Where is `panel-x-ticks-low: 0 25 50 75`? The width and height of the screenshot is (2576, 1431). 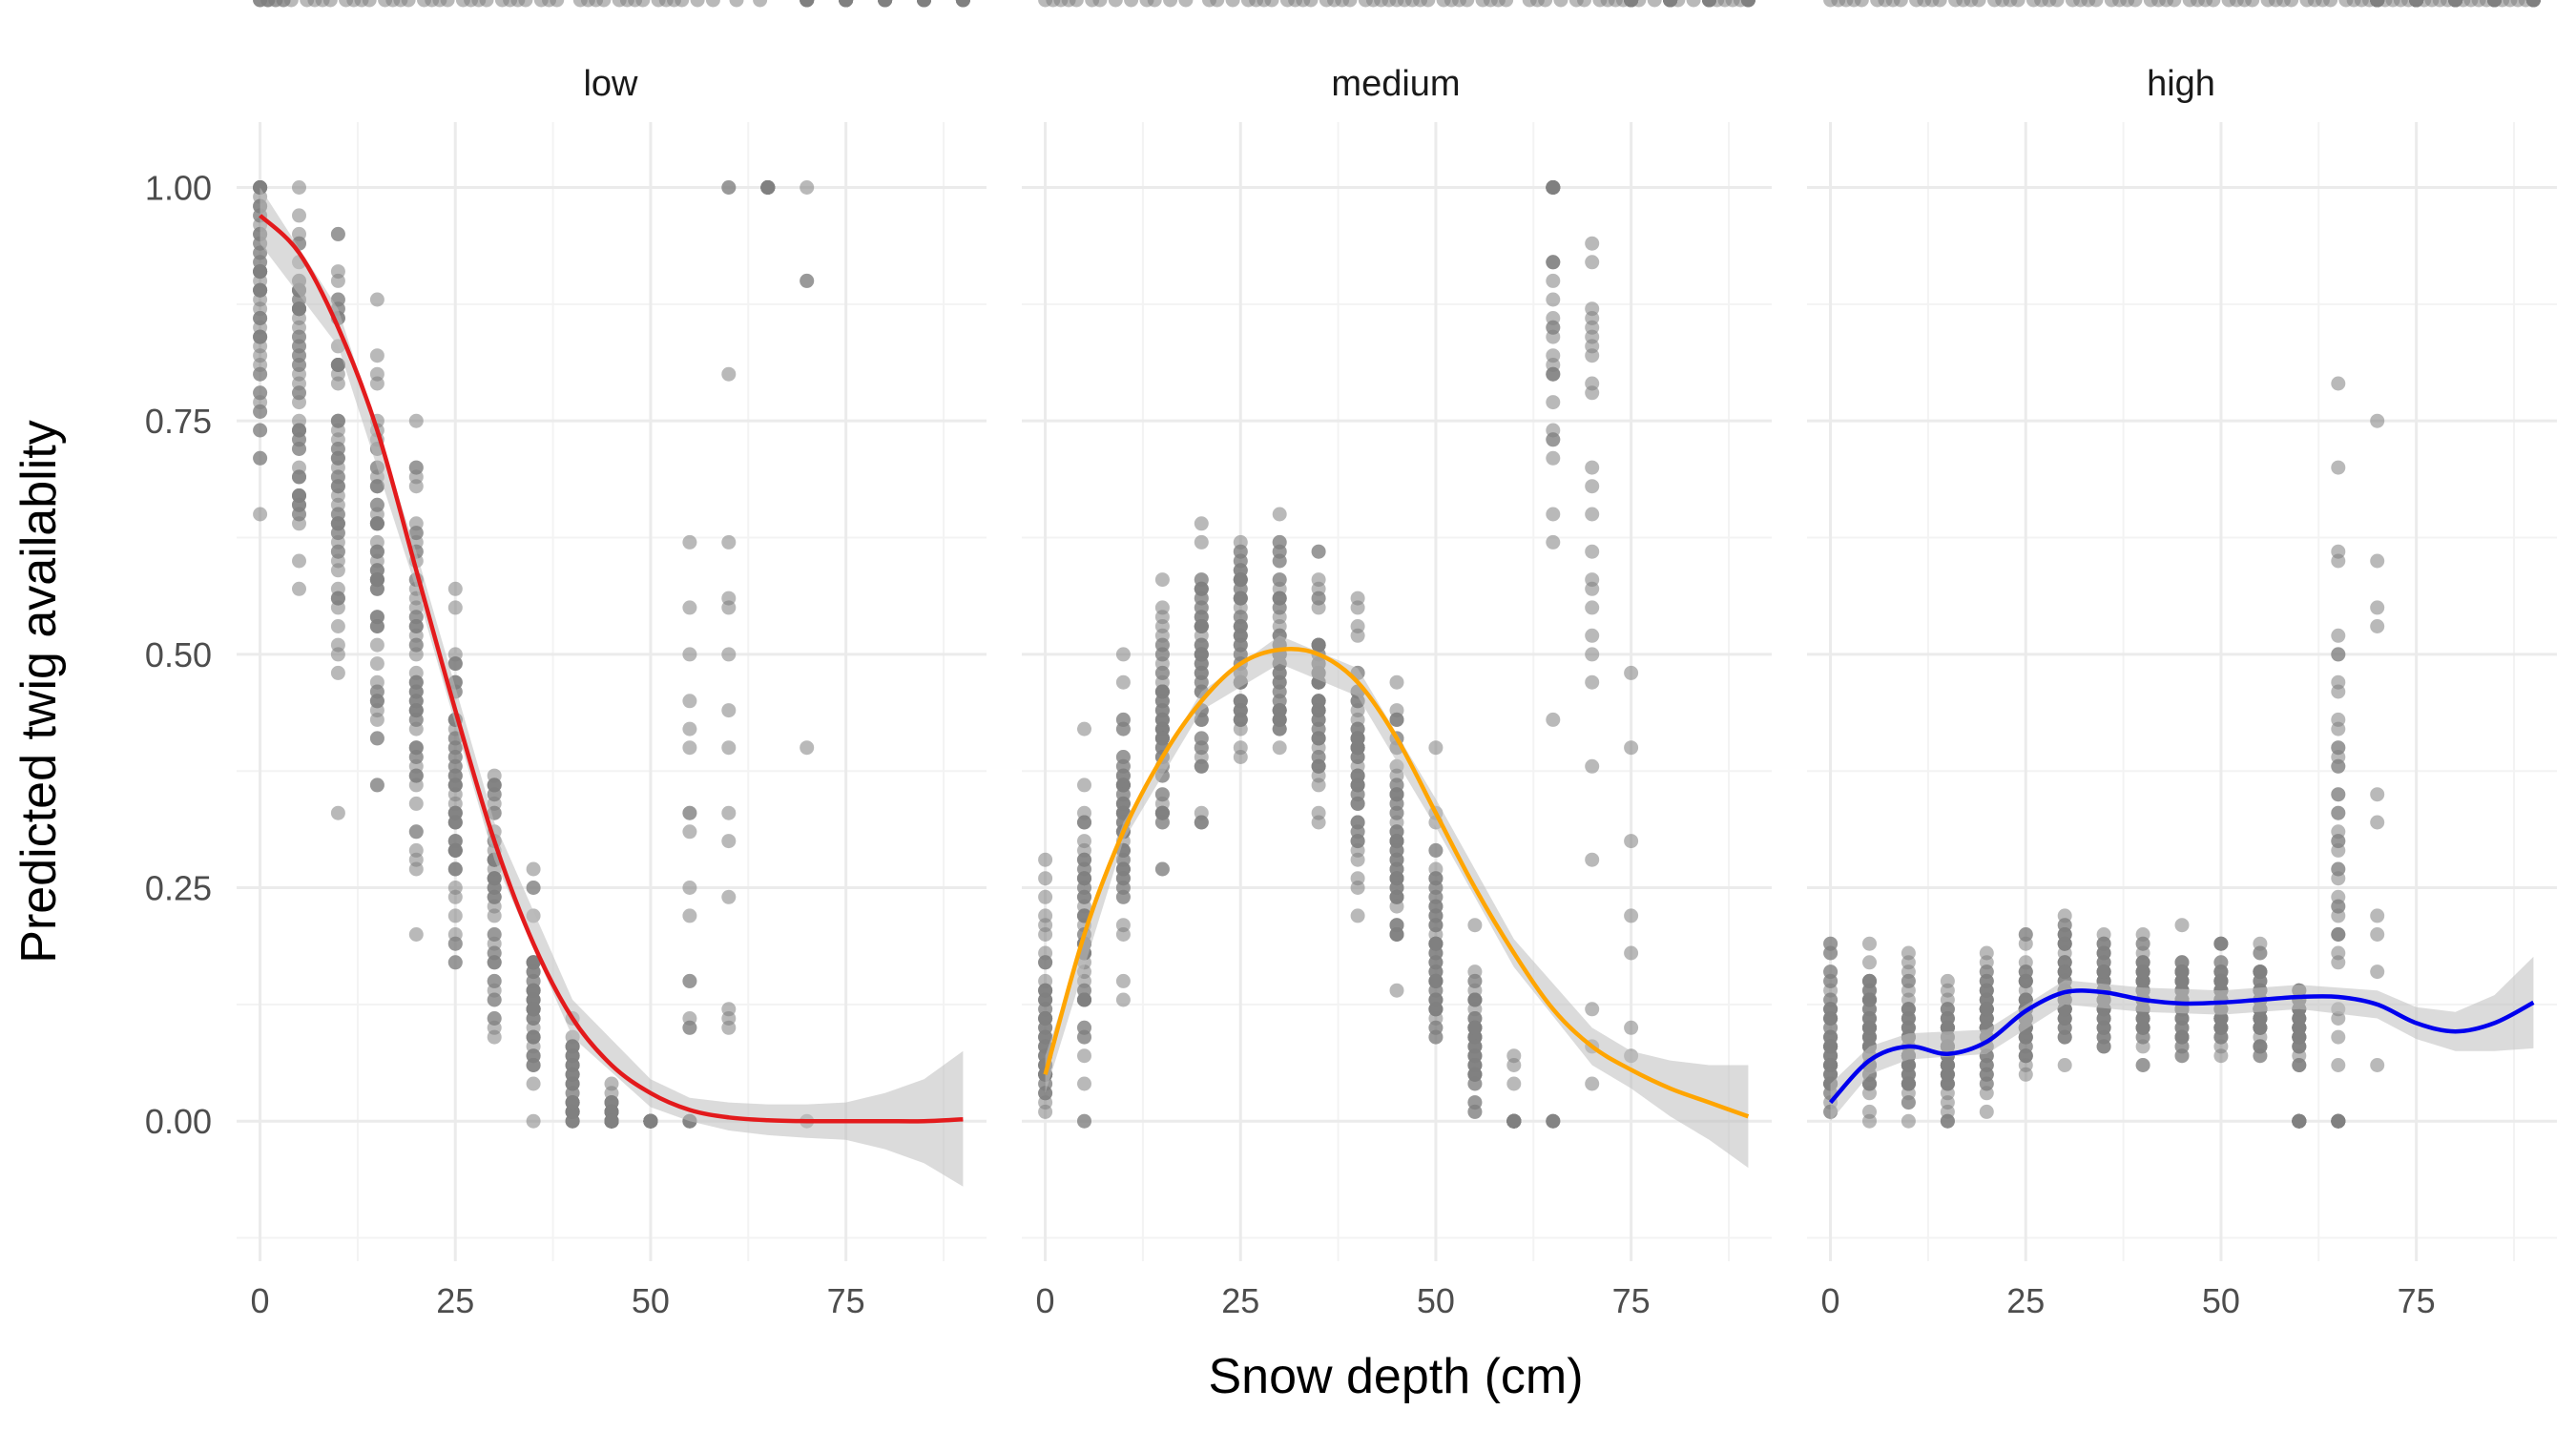 panel-x-ticks-low: 0 25 50 75 is located at coordinates (558, 1301).